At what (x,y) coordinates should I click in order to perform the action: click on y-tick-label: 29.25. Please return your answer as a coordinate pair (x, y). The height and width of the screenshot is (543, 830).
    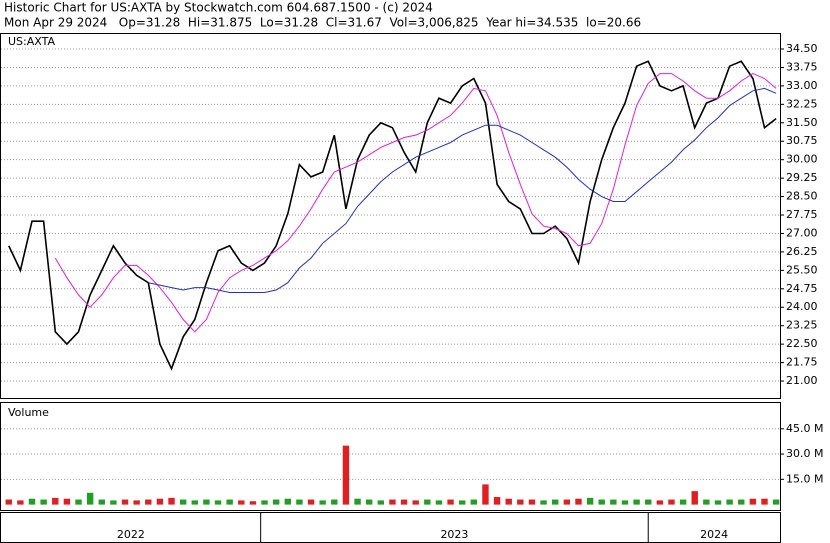
    Looking at the image, I should click on (802, 177).